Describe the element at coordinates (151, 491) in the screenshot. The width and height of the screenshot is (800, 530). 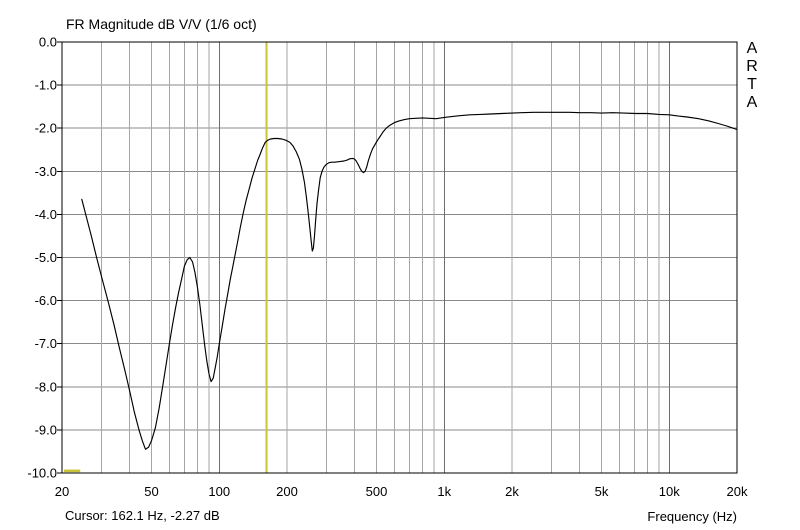
I see `x-tick-label-50: 50` at that location.